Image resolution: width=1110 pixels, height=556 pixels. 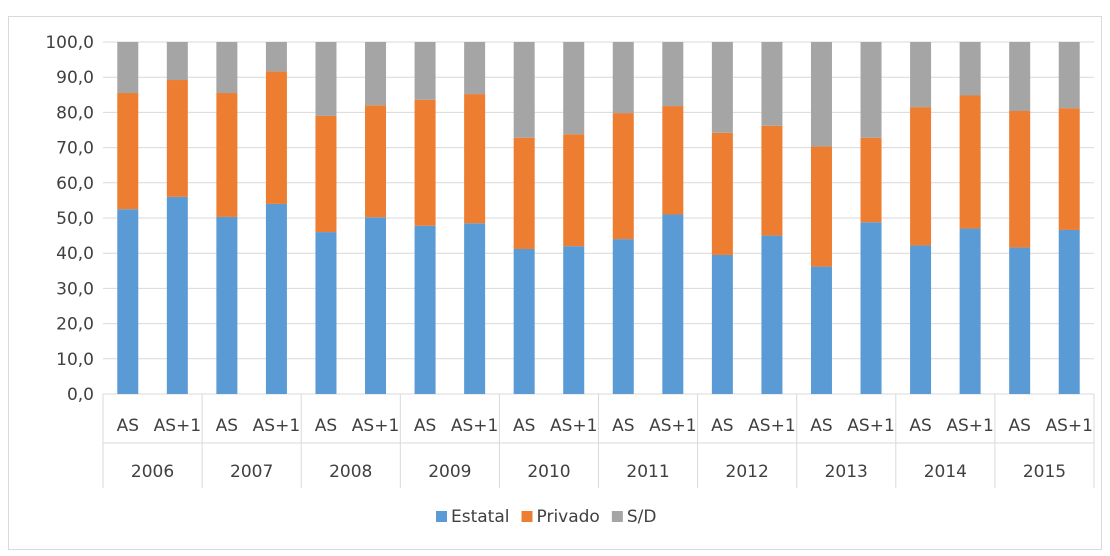 What do you see at coordinates (747, 472) in the screenshot?
I see `x-group-label: 2012` at bounding box center [747, 472].